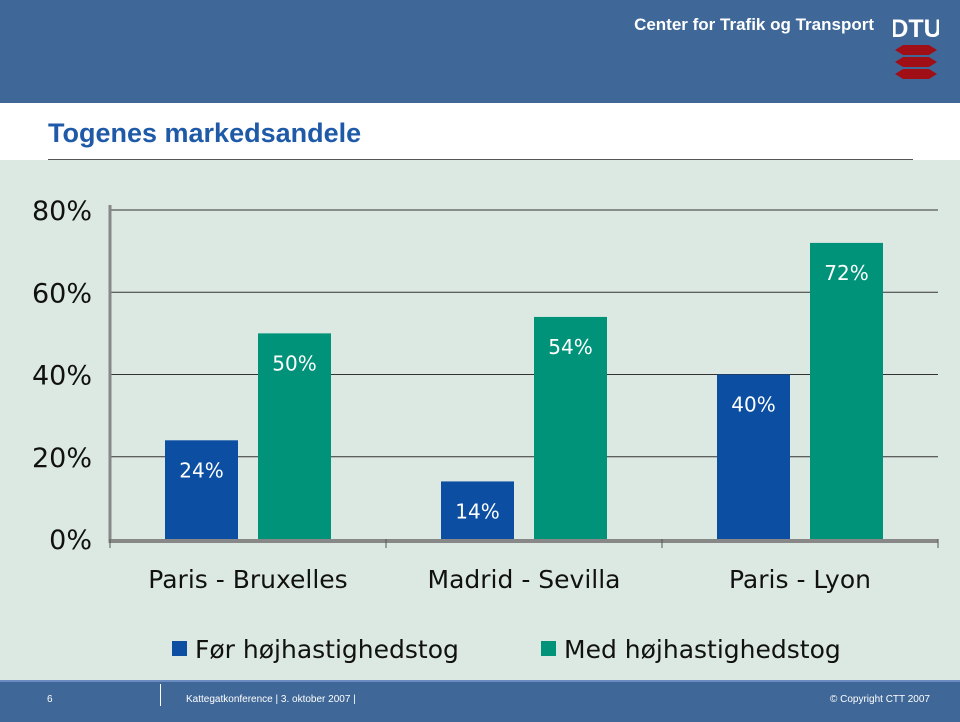 This screenshot has height=722, width=960. Describe the element at coordinates (916, 47) in the screenshot. I see `dtu-logo: DTU` at that location.